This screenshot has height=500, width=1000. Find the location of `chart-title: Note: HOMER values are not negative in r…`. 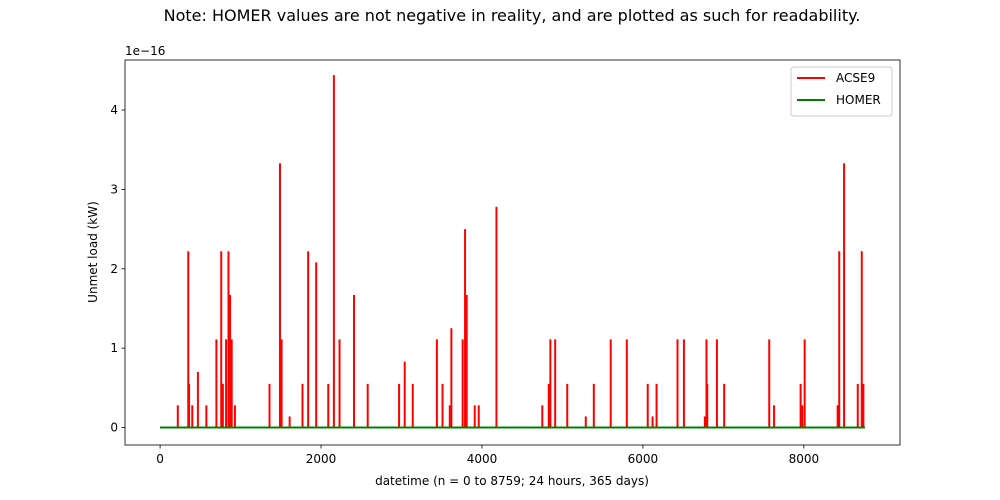

chart-title: Note: HOMER values are not negative in r… is located at coordinates (512, 15).